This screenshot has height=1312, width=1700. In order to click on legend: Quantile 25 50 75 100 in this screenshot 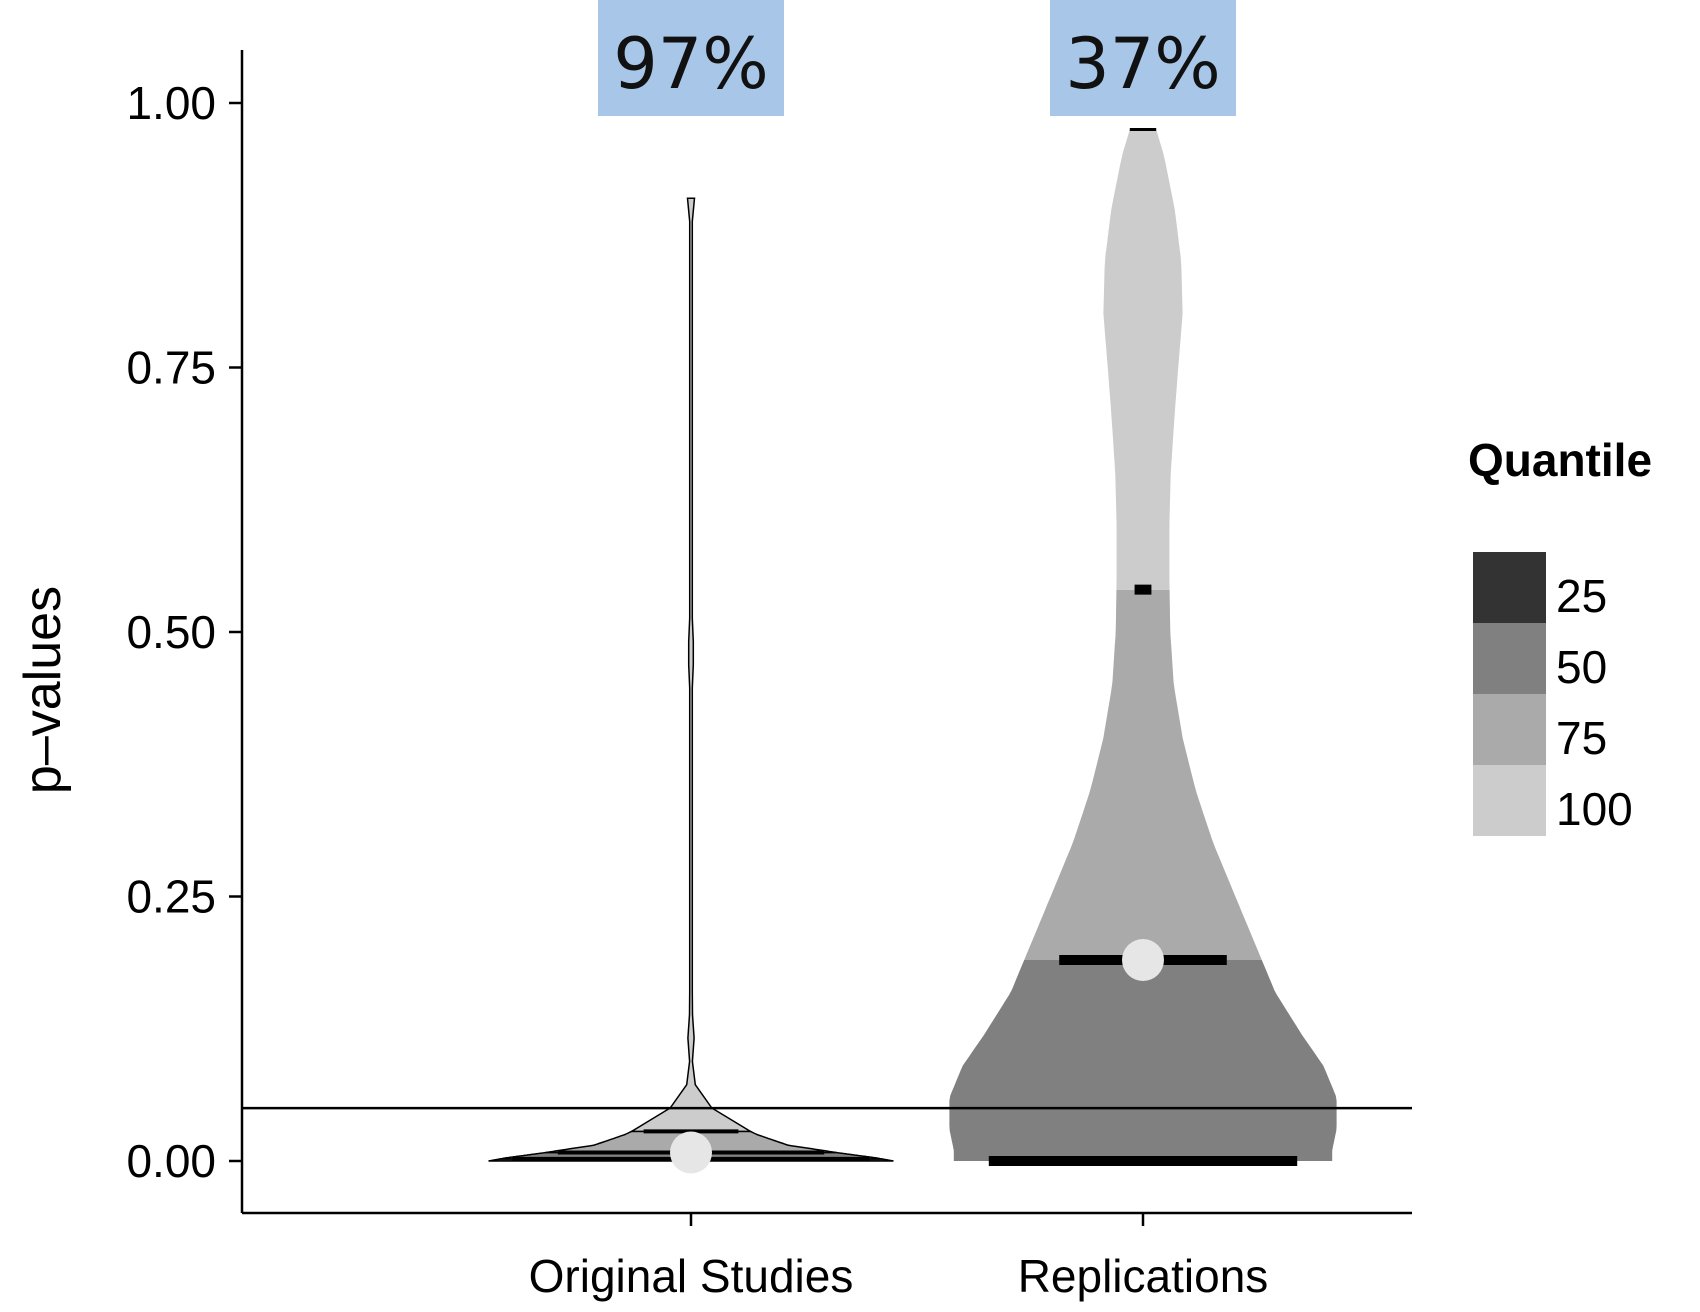, I will do `click(1560, 635)`.